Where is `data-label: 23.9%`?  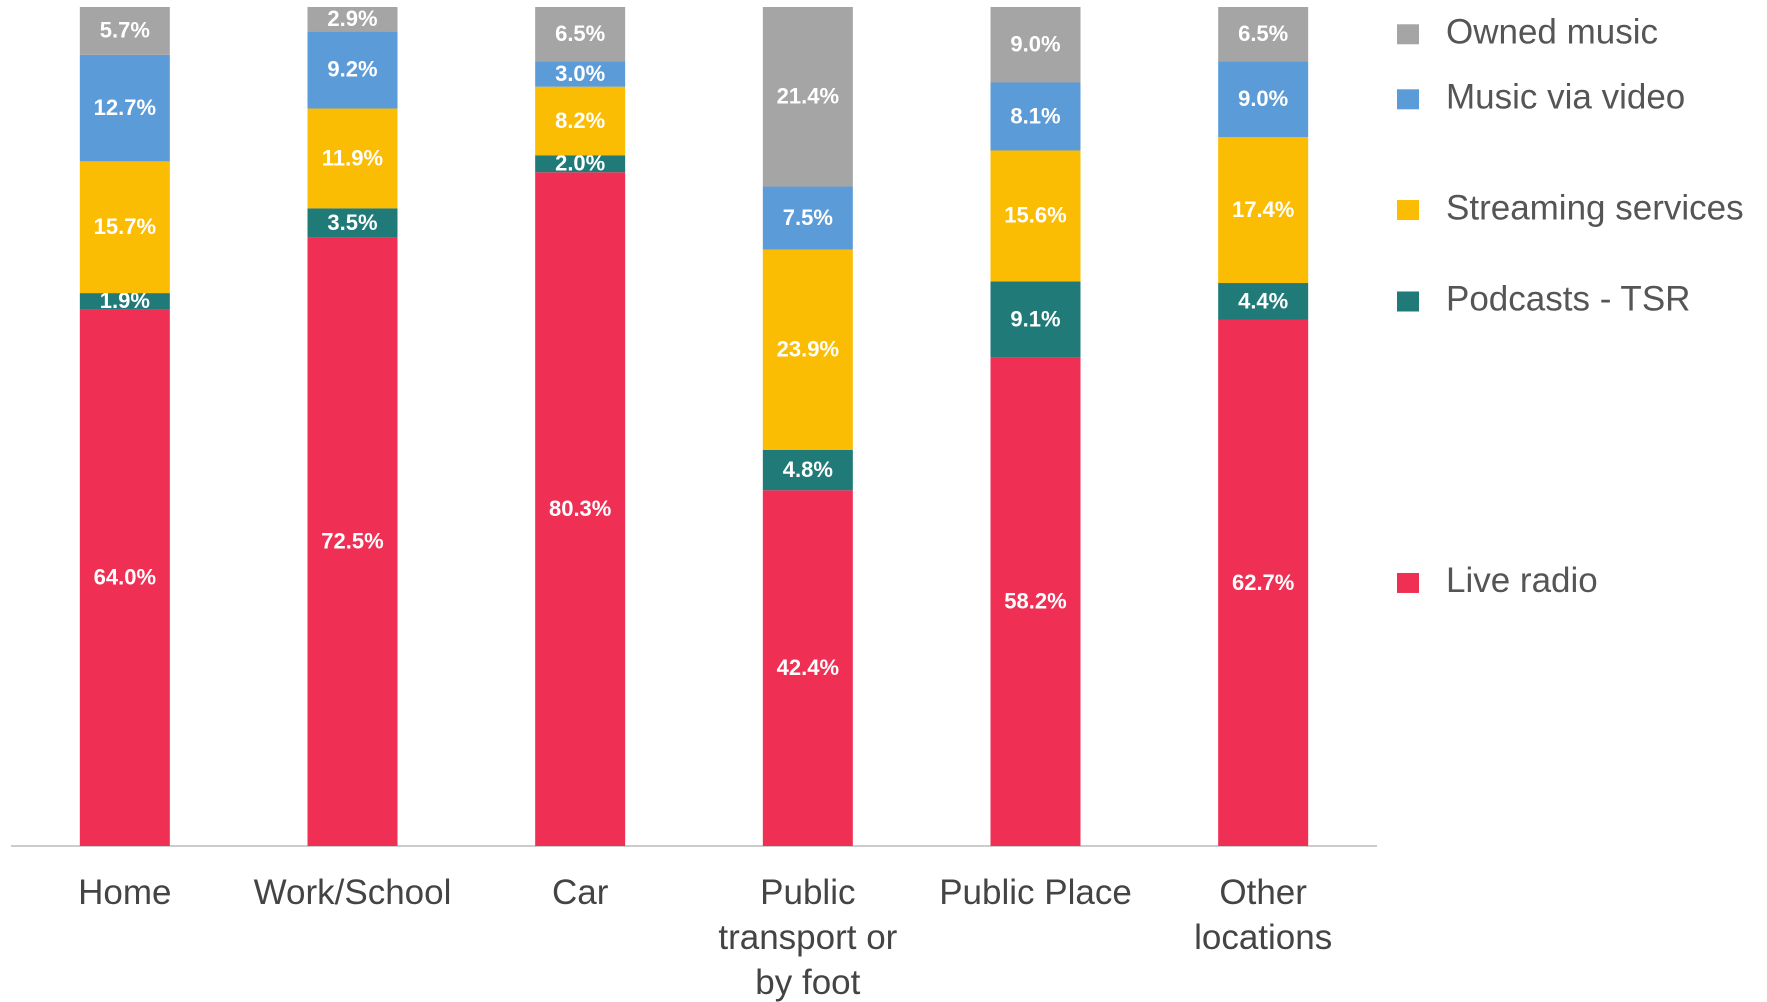 data-label: 23.9% is located at coordinates (808, 349).